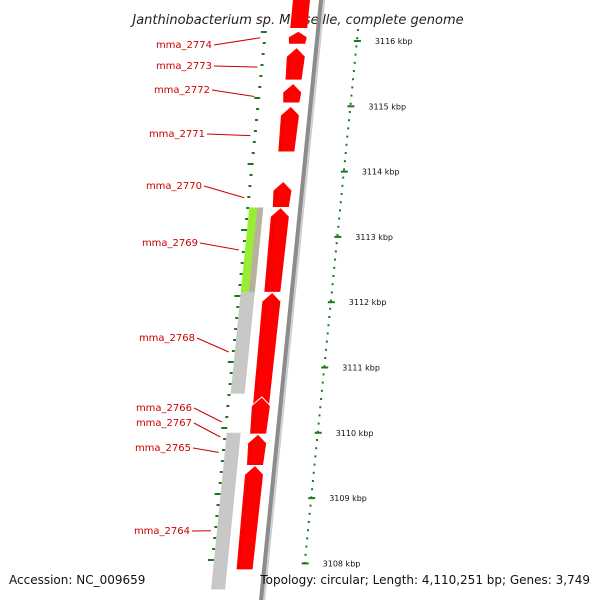  I want to click on kbp-tick-label: 3112 kbp, so click(368, 302).